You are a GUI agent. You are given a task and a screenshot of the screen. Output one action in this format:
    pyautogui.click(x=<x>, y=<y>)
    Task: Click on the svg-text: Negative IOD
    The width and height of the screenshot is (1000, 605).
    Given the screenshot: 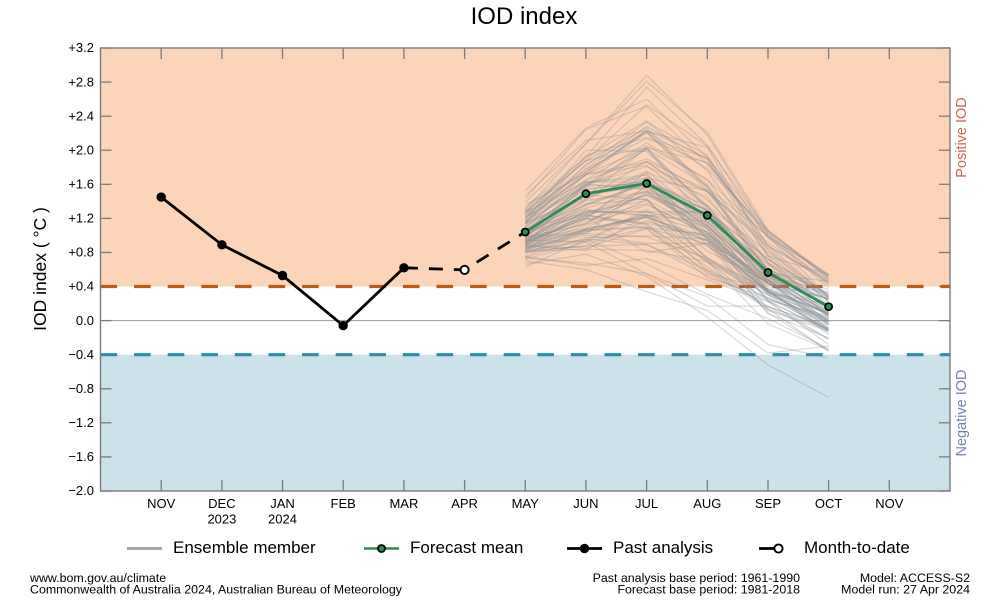 What is the action you would take?
    pyautogui.click(x=962, y=412)
    